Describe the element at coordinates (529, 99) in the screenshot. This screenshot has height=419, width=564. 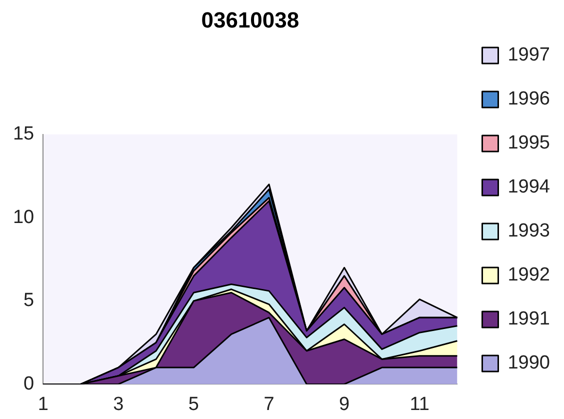
I see `legend-label: 1996` at that location.